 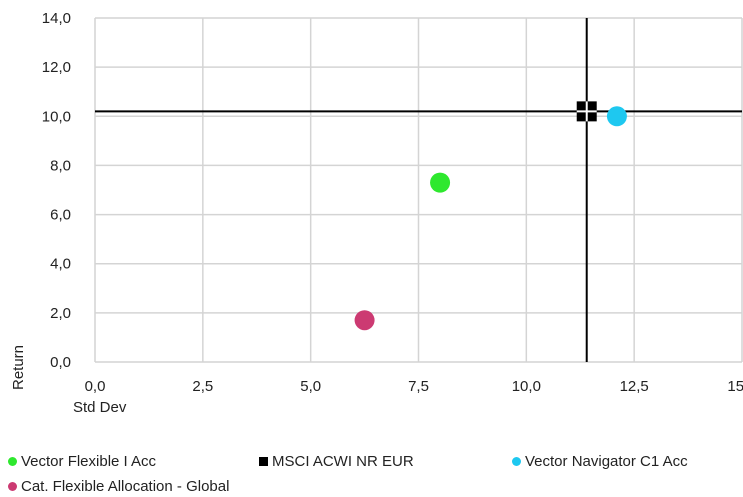 I want to click on y-tick-label: 8,0, so click(x=60, y=165).